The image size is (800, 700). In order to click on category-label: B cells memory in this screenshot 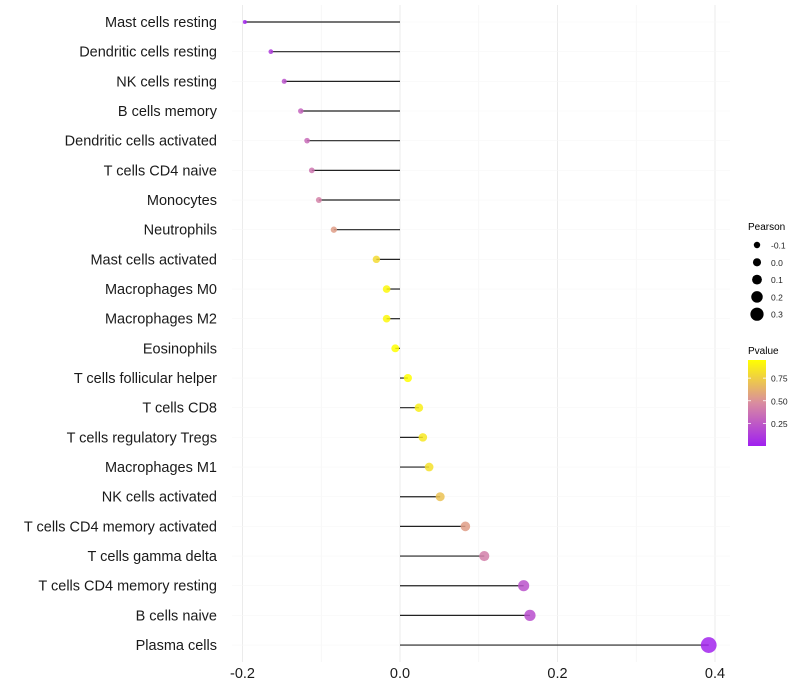, I will do `click(168, 112)`.